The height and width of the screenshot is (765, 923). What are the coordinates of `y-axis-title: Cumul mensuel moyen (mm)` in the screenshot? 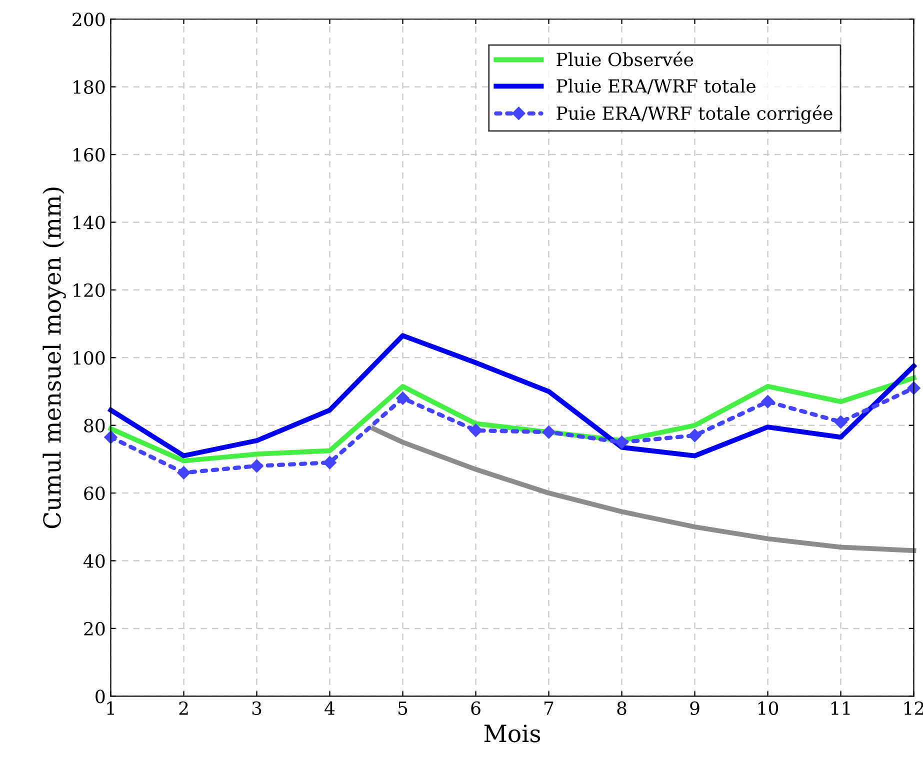 It's located at (54, 358).